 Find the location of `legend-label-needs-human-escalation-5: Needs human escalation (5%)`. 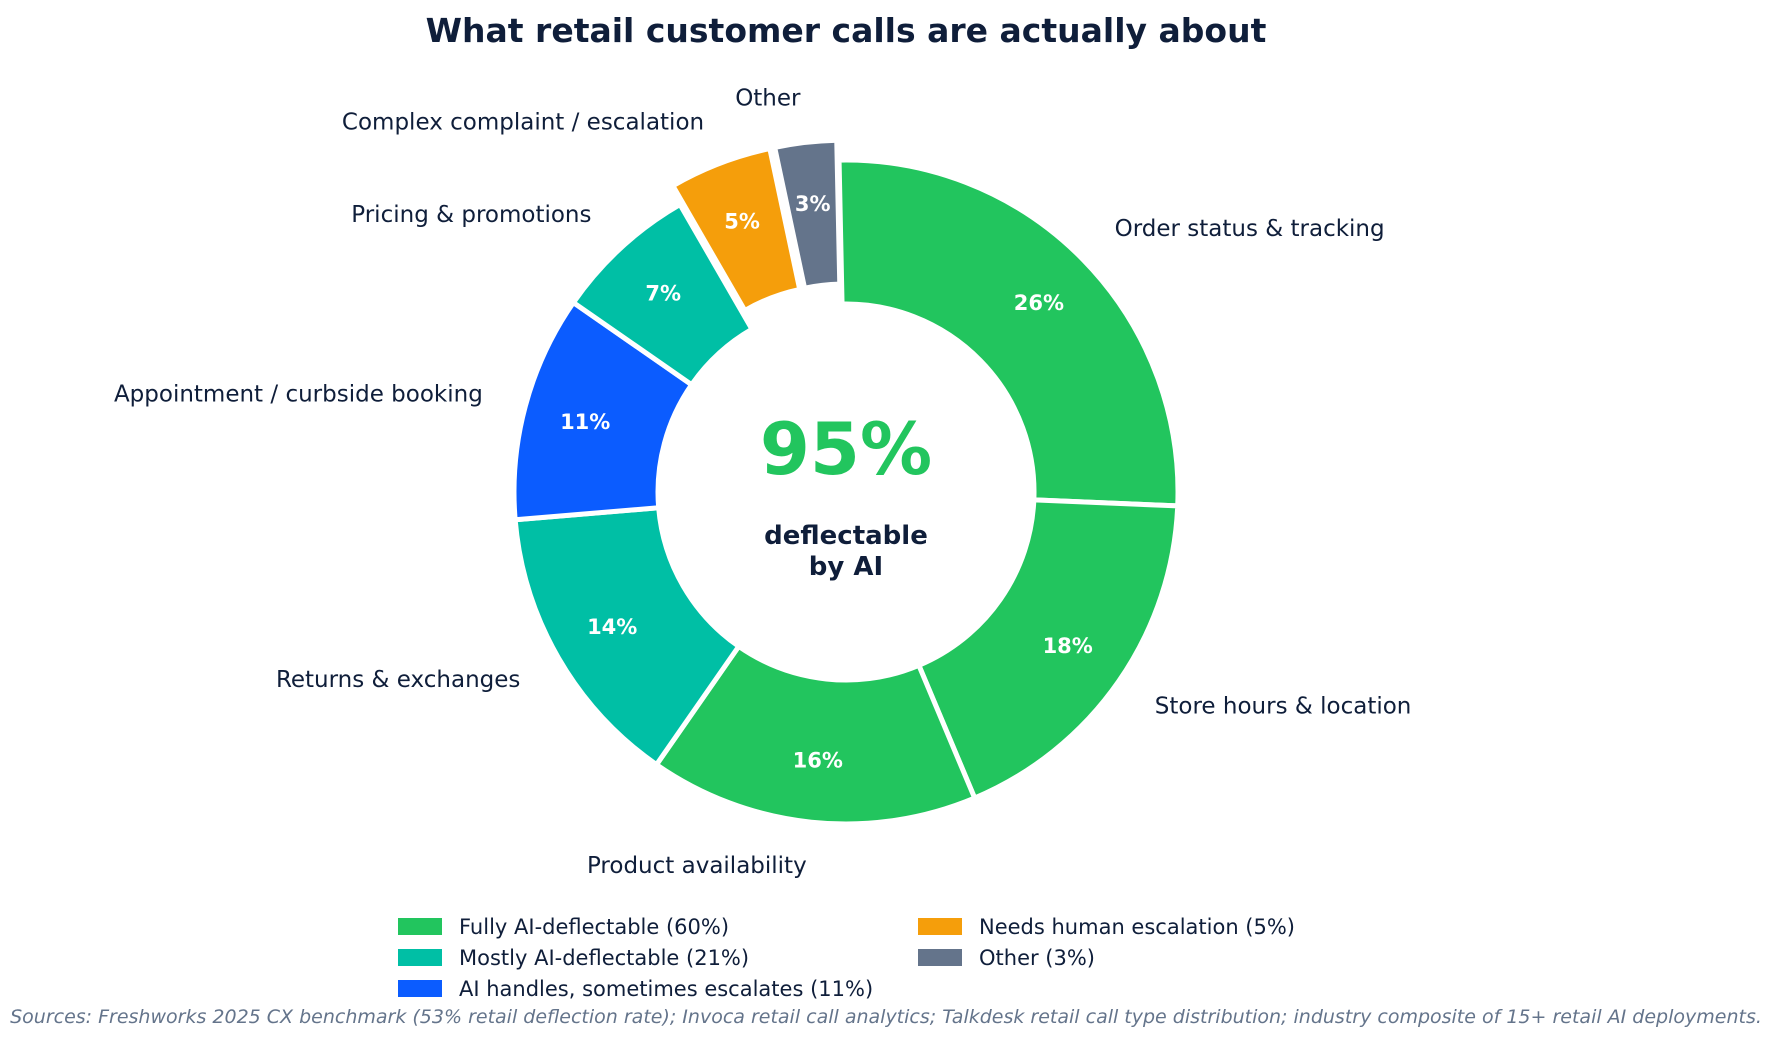

legend-label-needs-human-escalation-5: Needs human escalation (5%) is located at coordinates (1137, 927).